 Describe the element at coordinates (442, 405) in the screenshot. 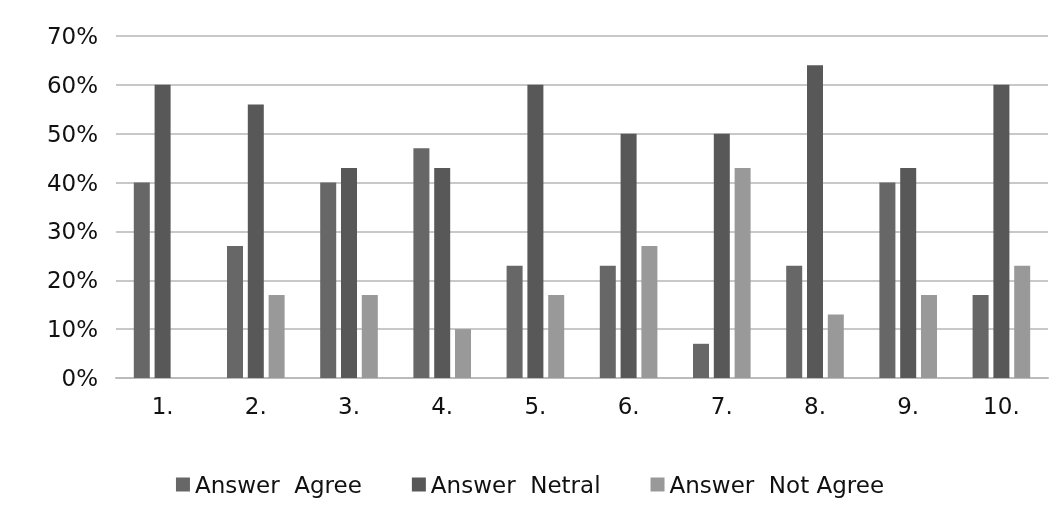

I see `x-tick-label: 4.` at that location.